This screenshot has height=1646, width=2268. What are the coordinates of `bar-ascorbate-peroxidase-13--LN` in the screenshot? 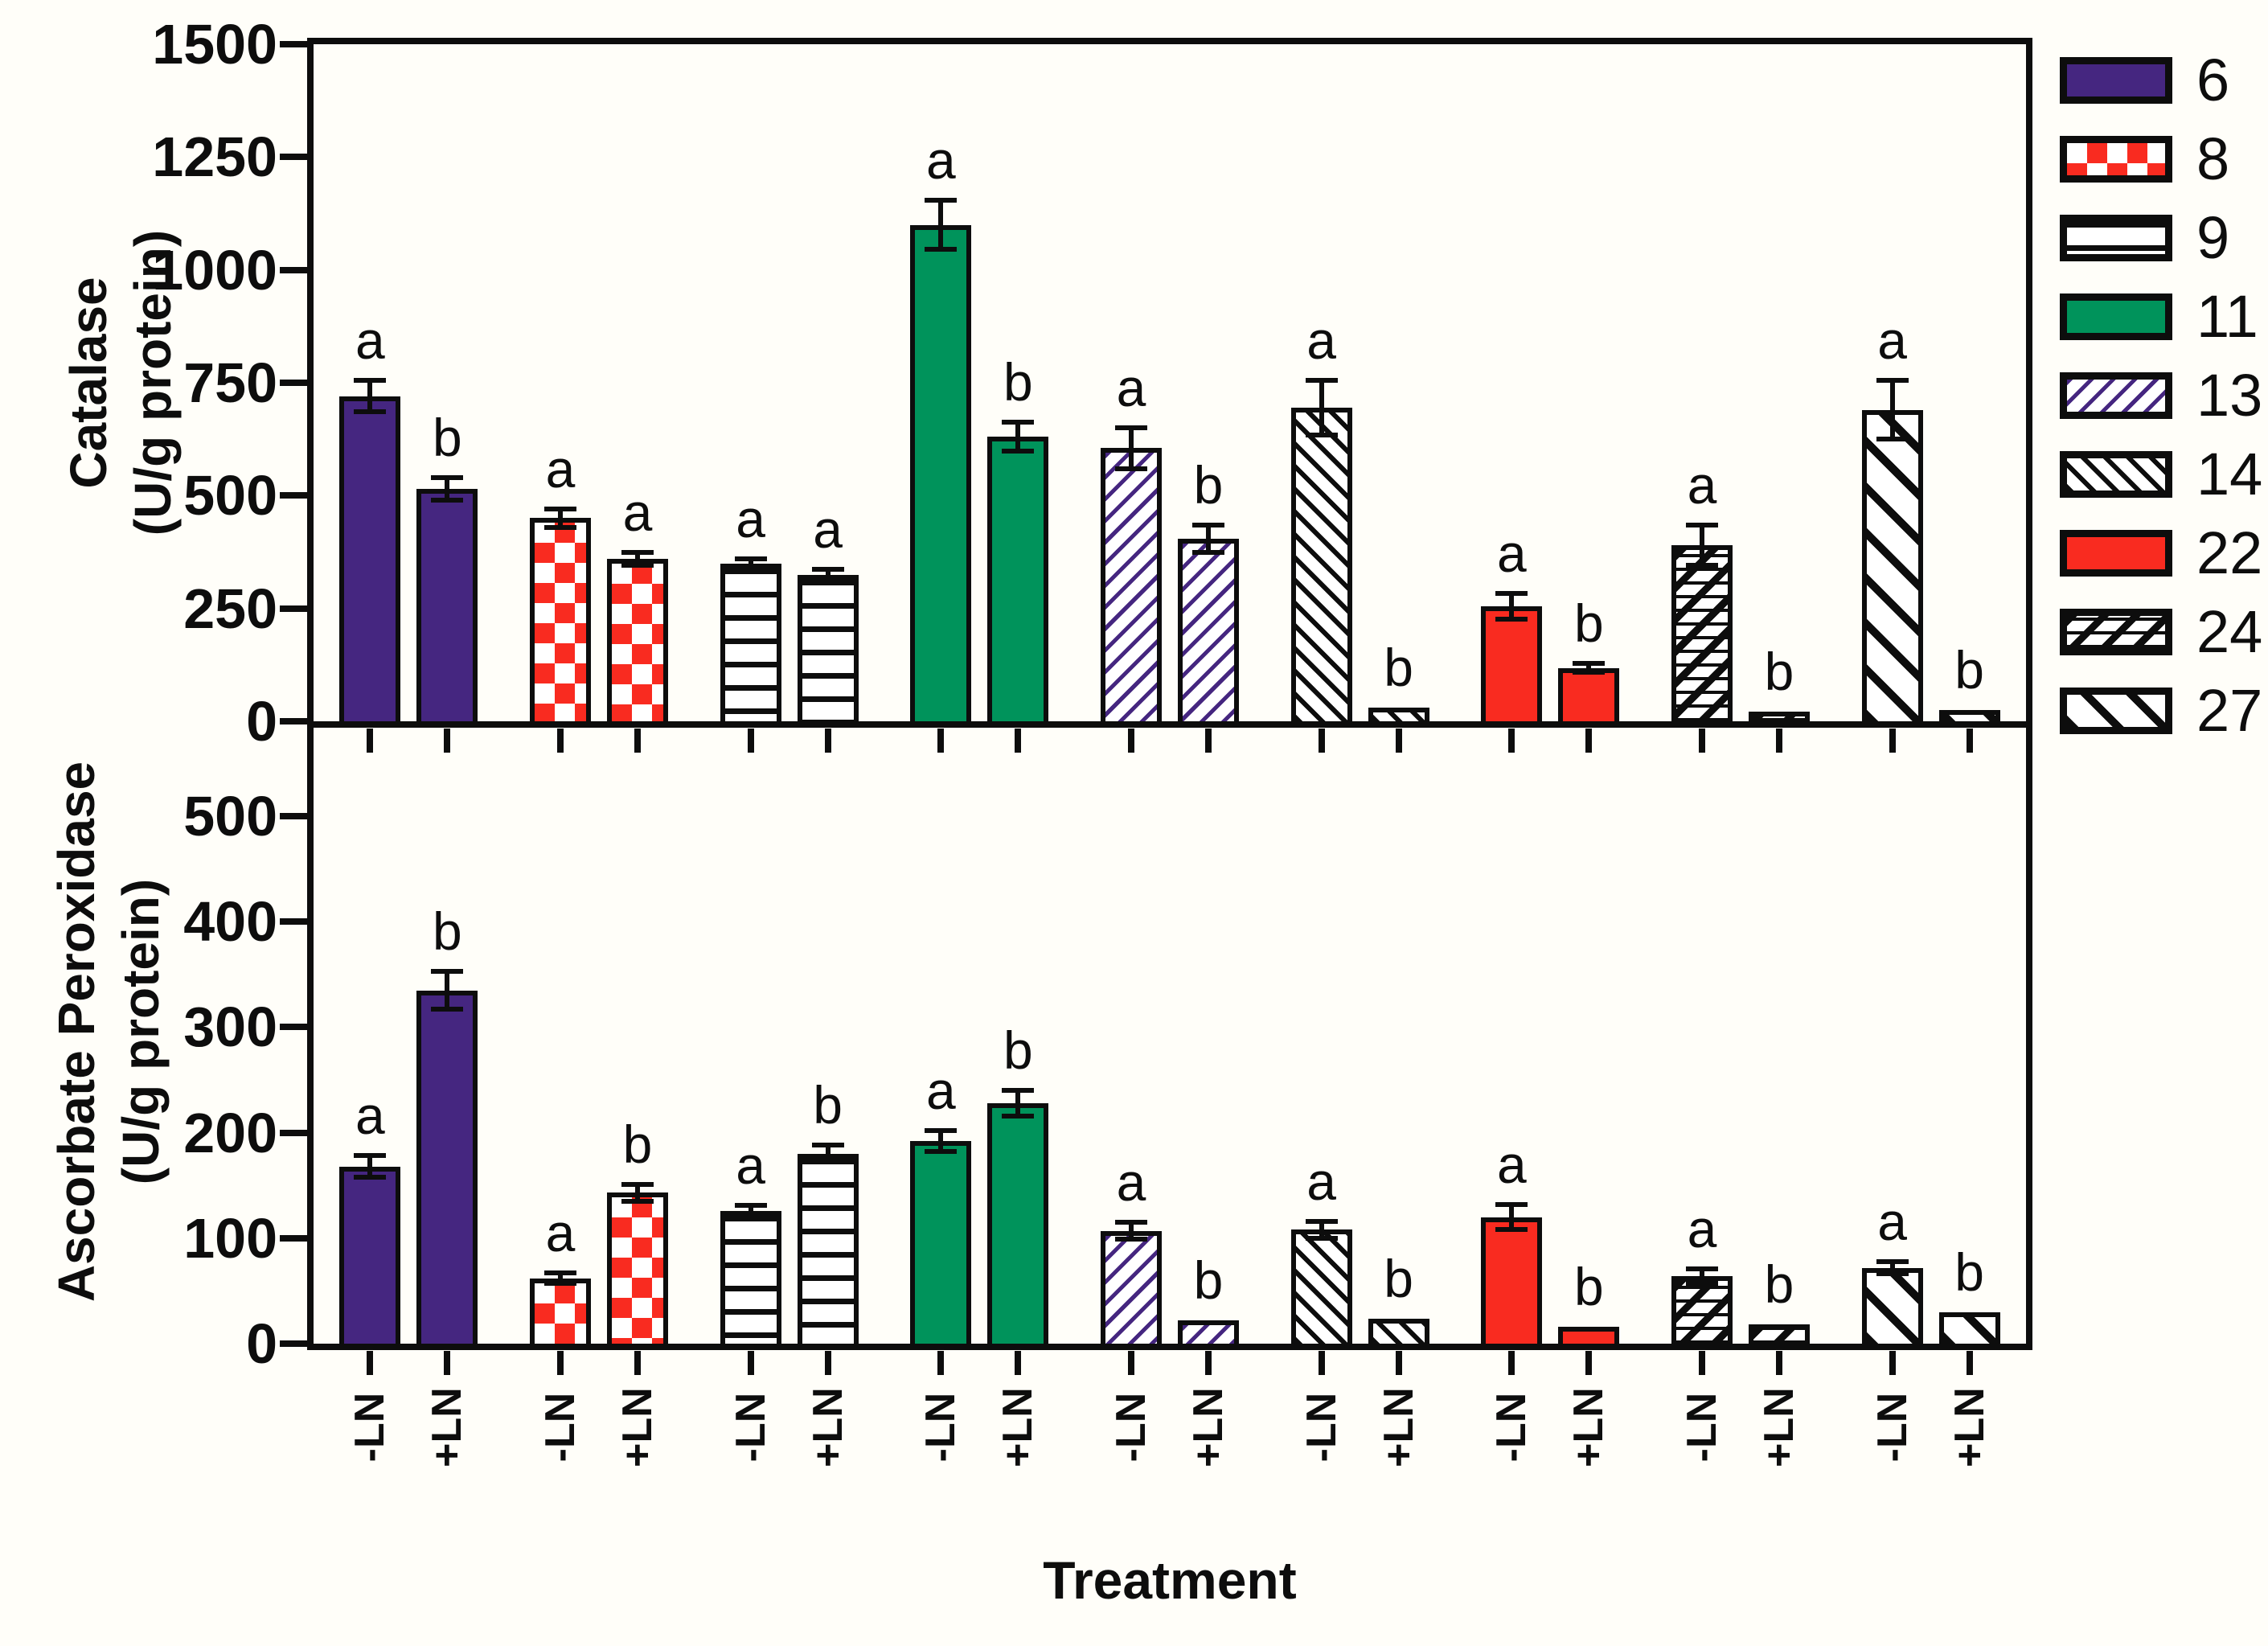 It's located at (1131, 1287).